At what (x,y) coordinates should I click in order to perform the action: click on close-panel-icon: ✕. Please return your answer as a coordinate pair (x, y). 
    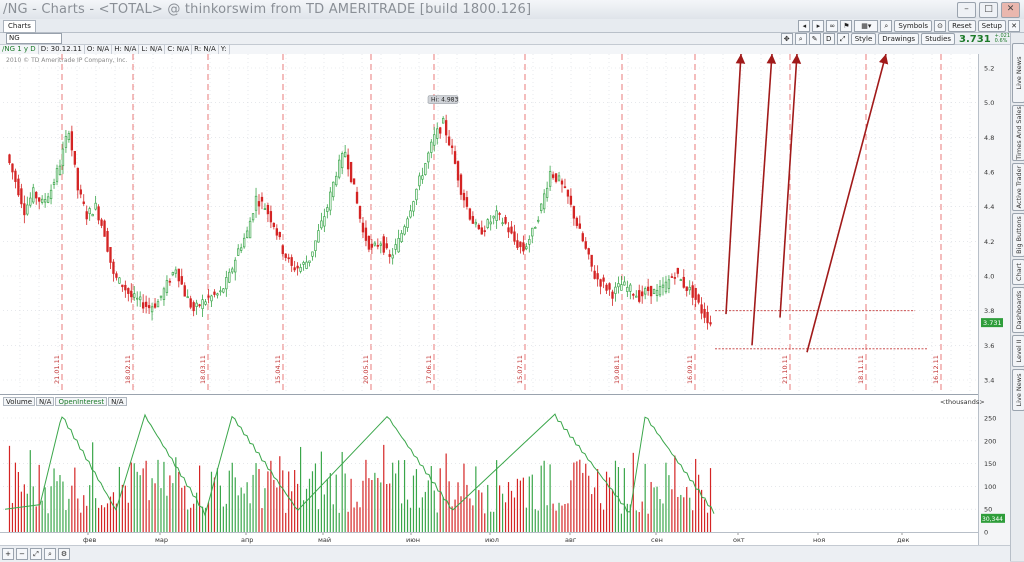
    Looking at the image, I should click on (1014, 26).